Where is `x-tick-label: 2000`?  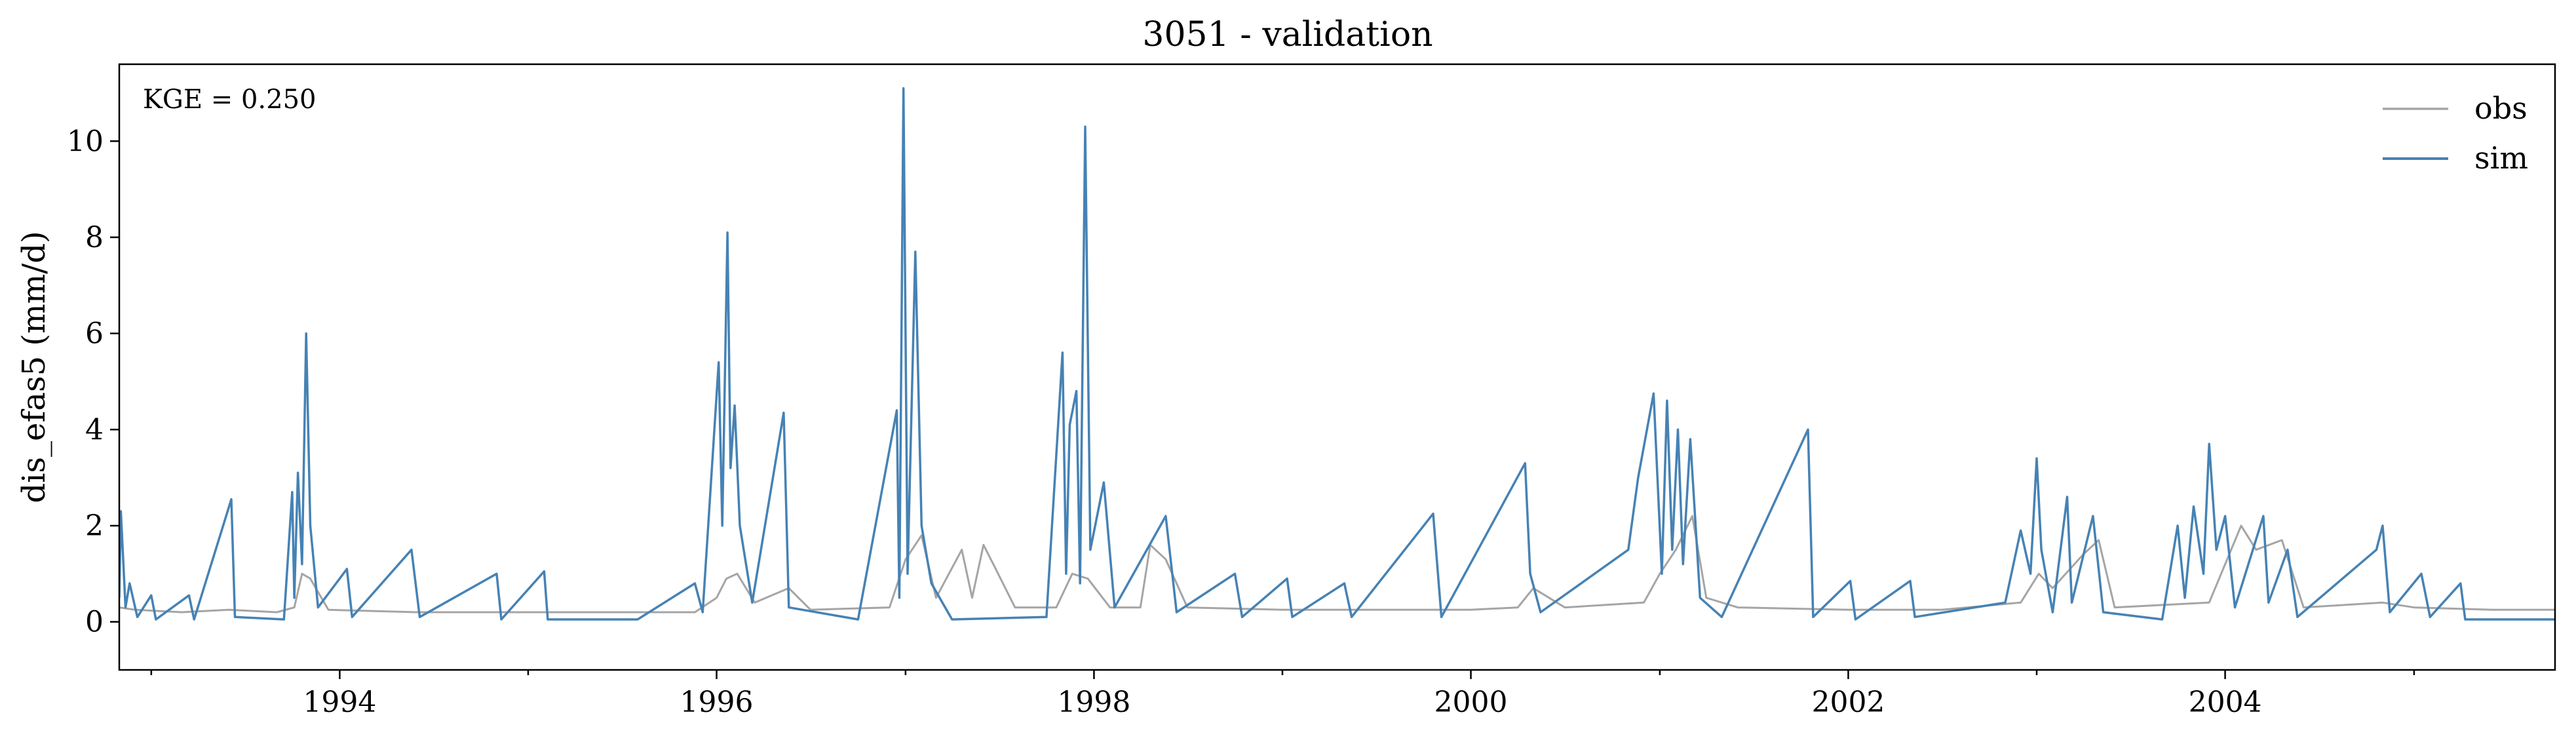
x-tick-label: 2000 is located at coordinates (1471, 702).